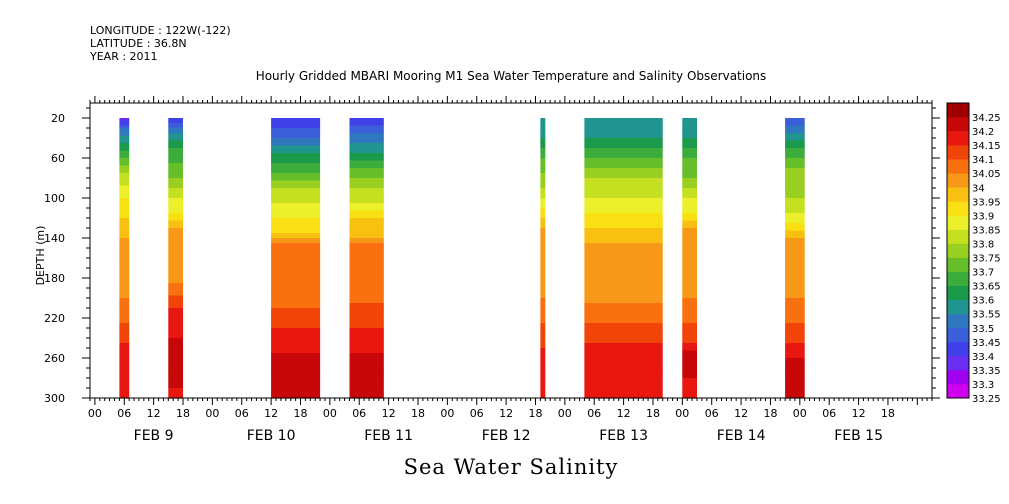  What do you see at coordinates (986, 202) in the screenshot?
I see `colorbar-label: 33.95` at bounding box center [986, 202].